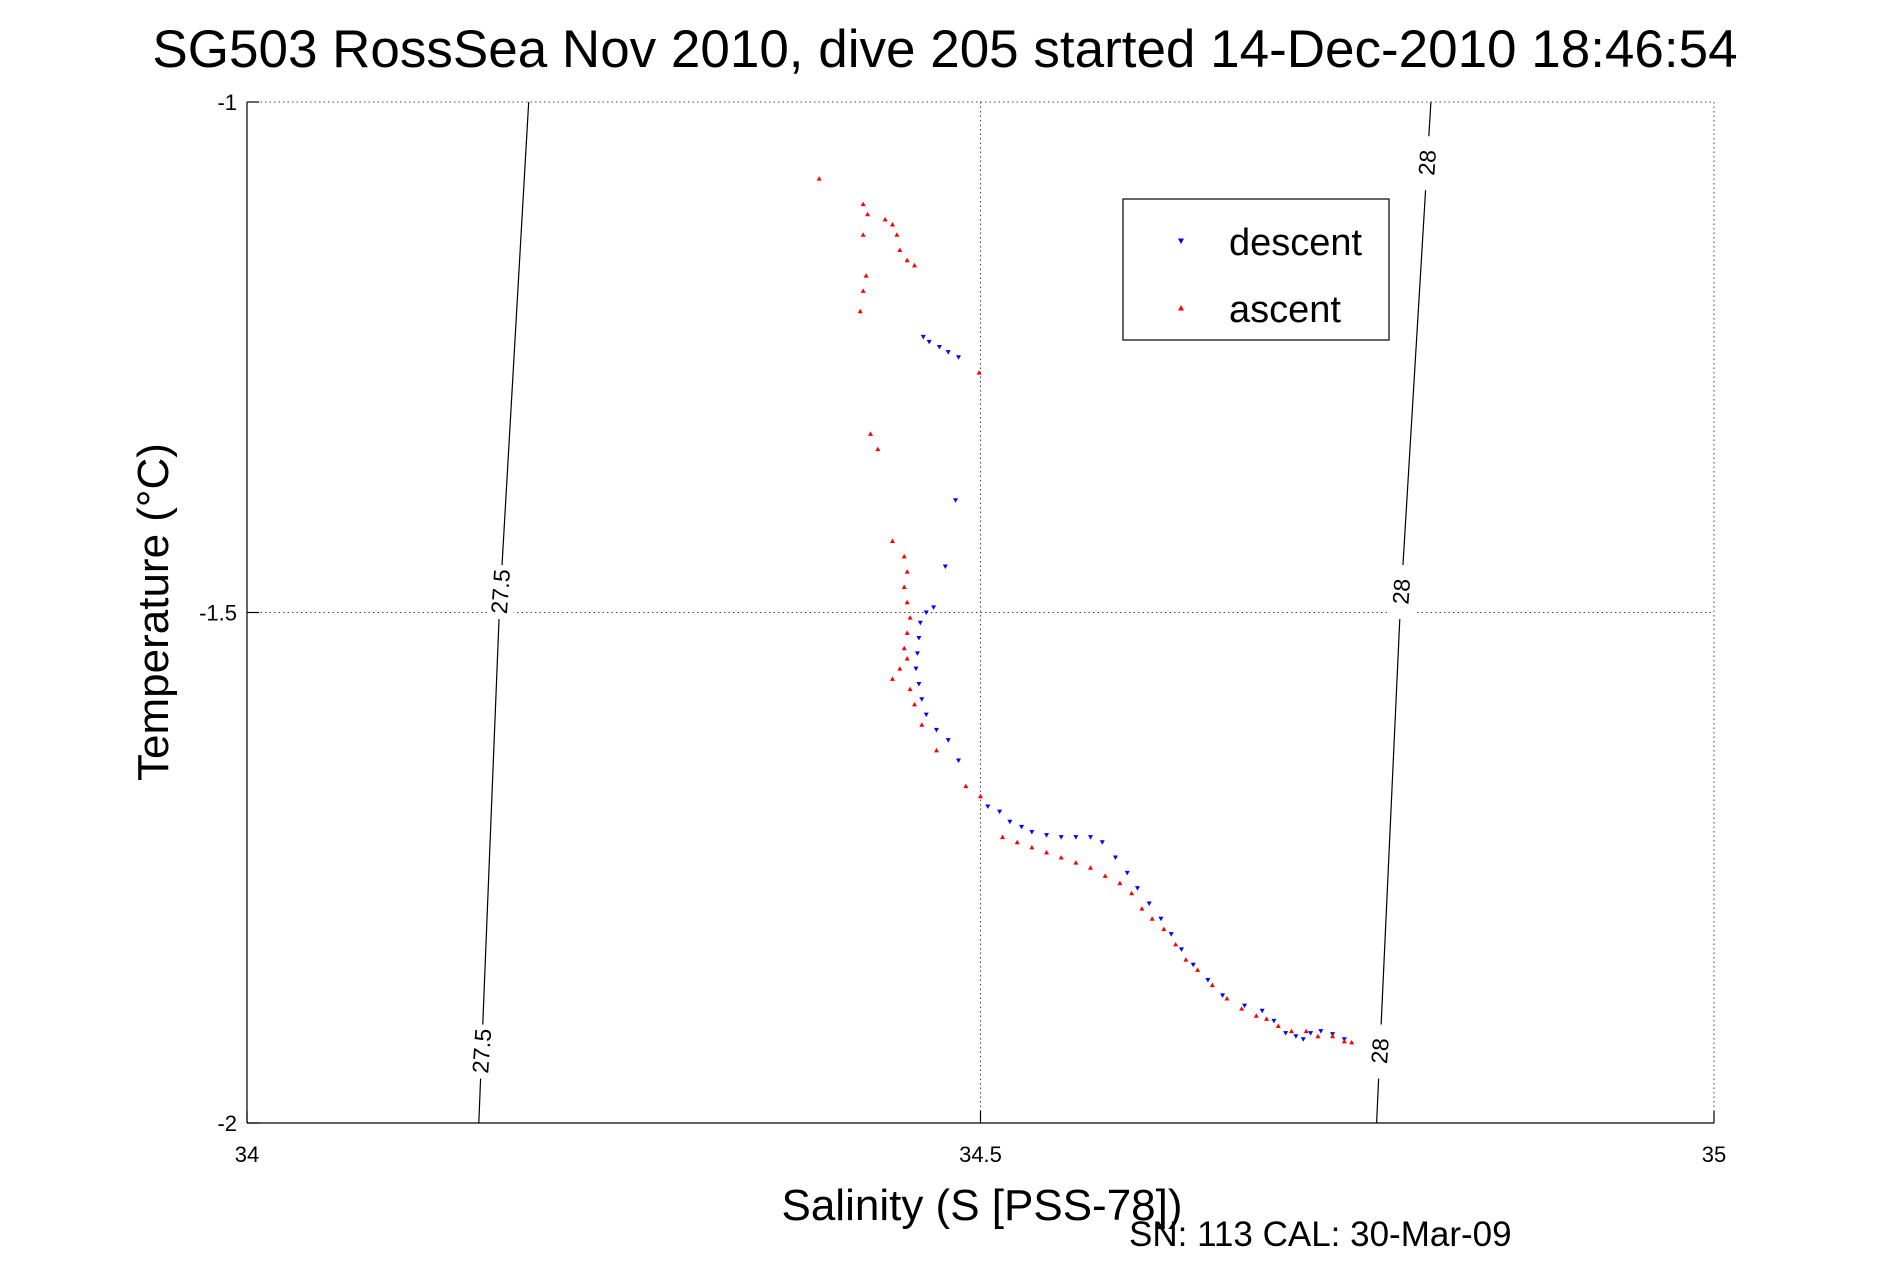 The image size is (1891, 1262). I want to click on legend-marker-descent, so click(1181, 241).